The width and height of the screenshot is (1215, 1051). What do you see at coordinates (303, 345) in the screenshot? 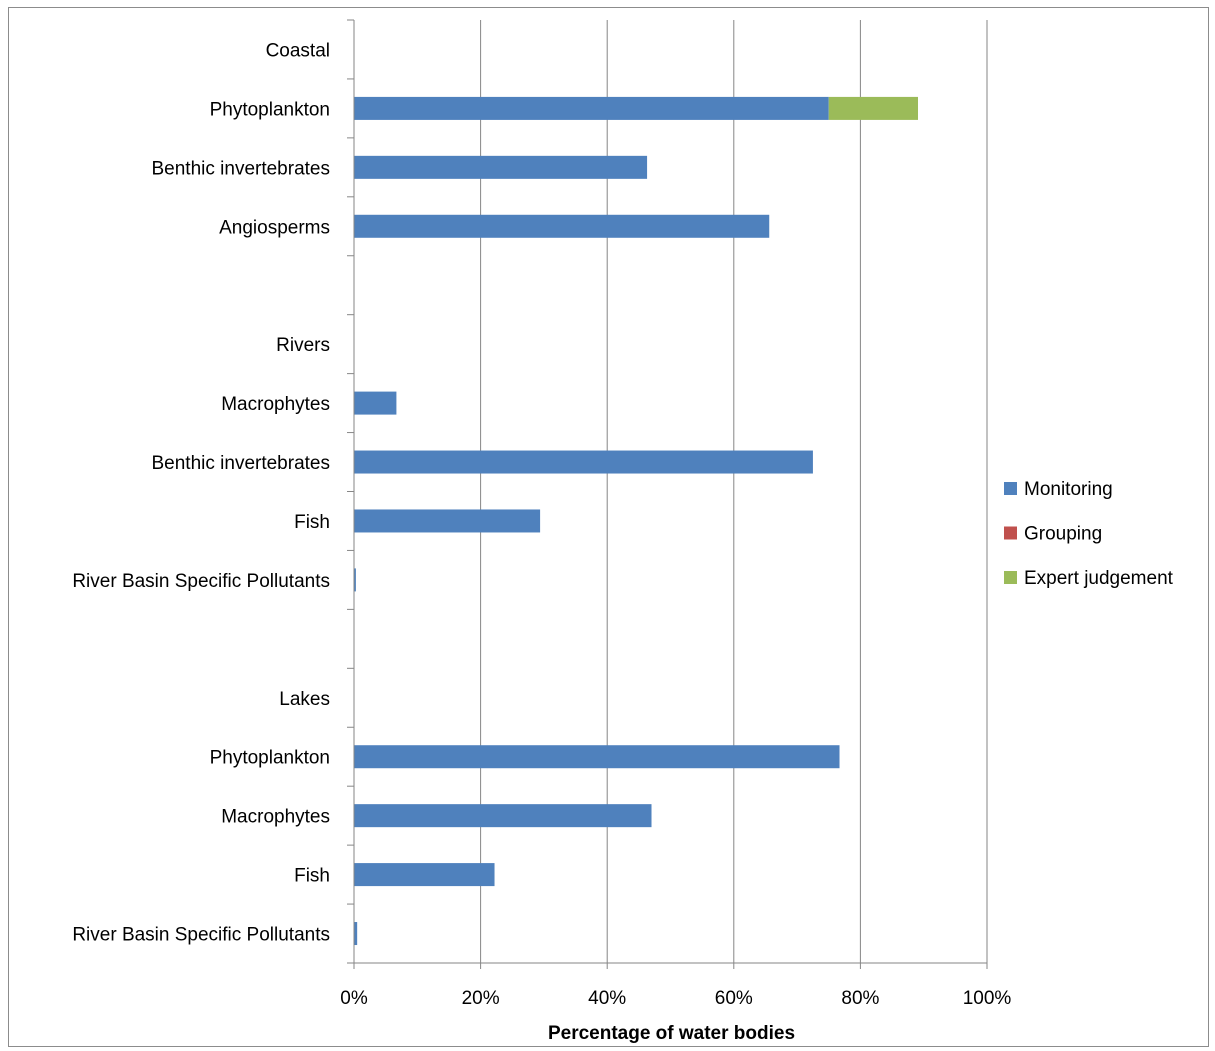
I see `category-label: Rivers` at bounding box center [303, 345].